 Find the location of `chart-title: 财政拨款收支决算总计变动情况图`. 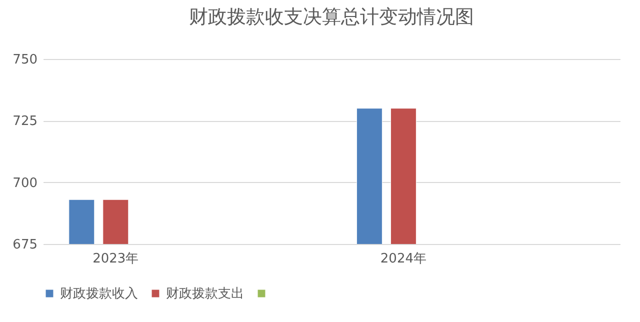

chart-title: 财政拨款收支决算总计变动情况图 is located at coordinates (331, 17).